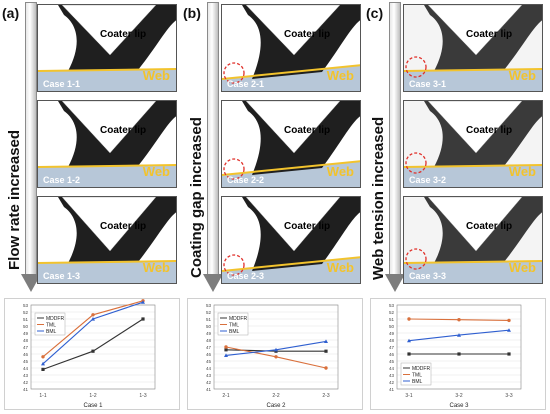 Image resolution: width=550 pixels, height=414 pixels. I want to click on y-tick-label: 52, so click(26, 312).